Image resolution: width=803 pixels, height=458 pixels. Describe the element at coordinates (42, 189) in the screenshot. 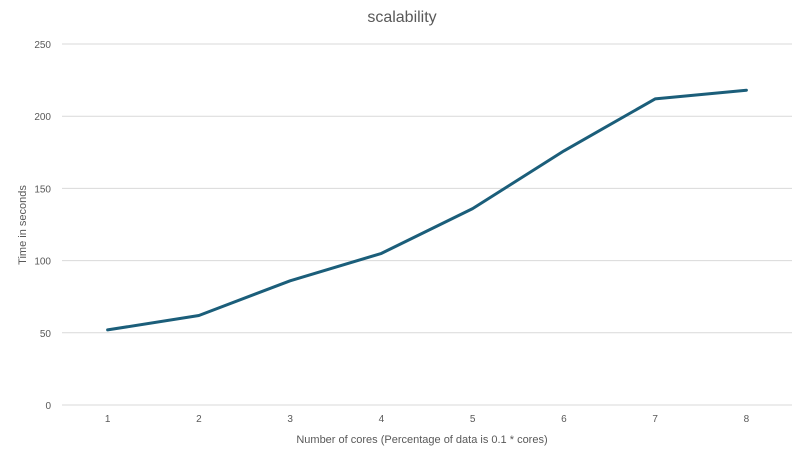

I see `y-tick-label: 150` at that location.